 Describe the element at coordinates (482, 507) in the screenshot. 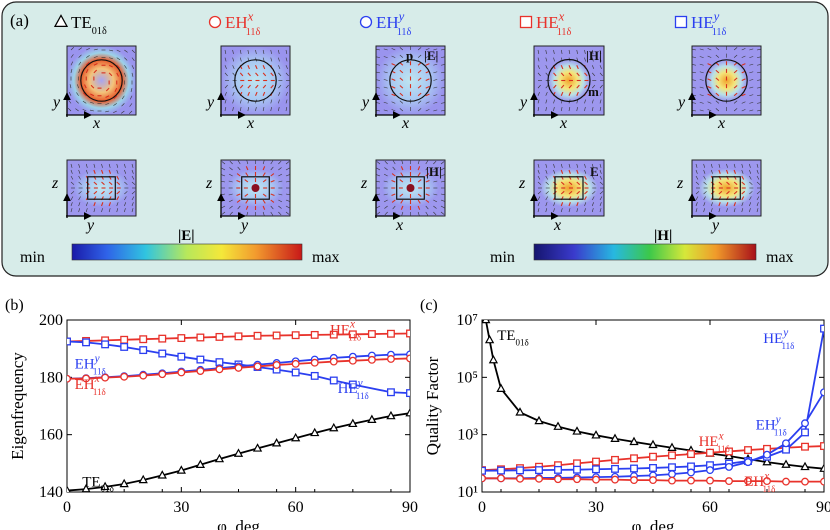

I see `chart-1-xtick-label: 0` at that location.